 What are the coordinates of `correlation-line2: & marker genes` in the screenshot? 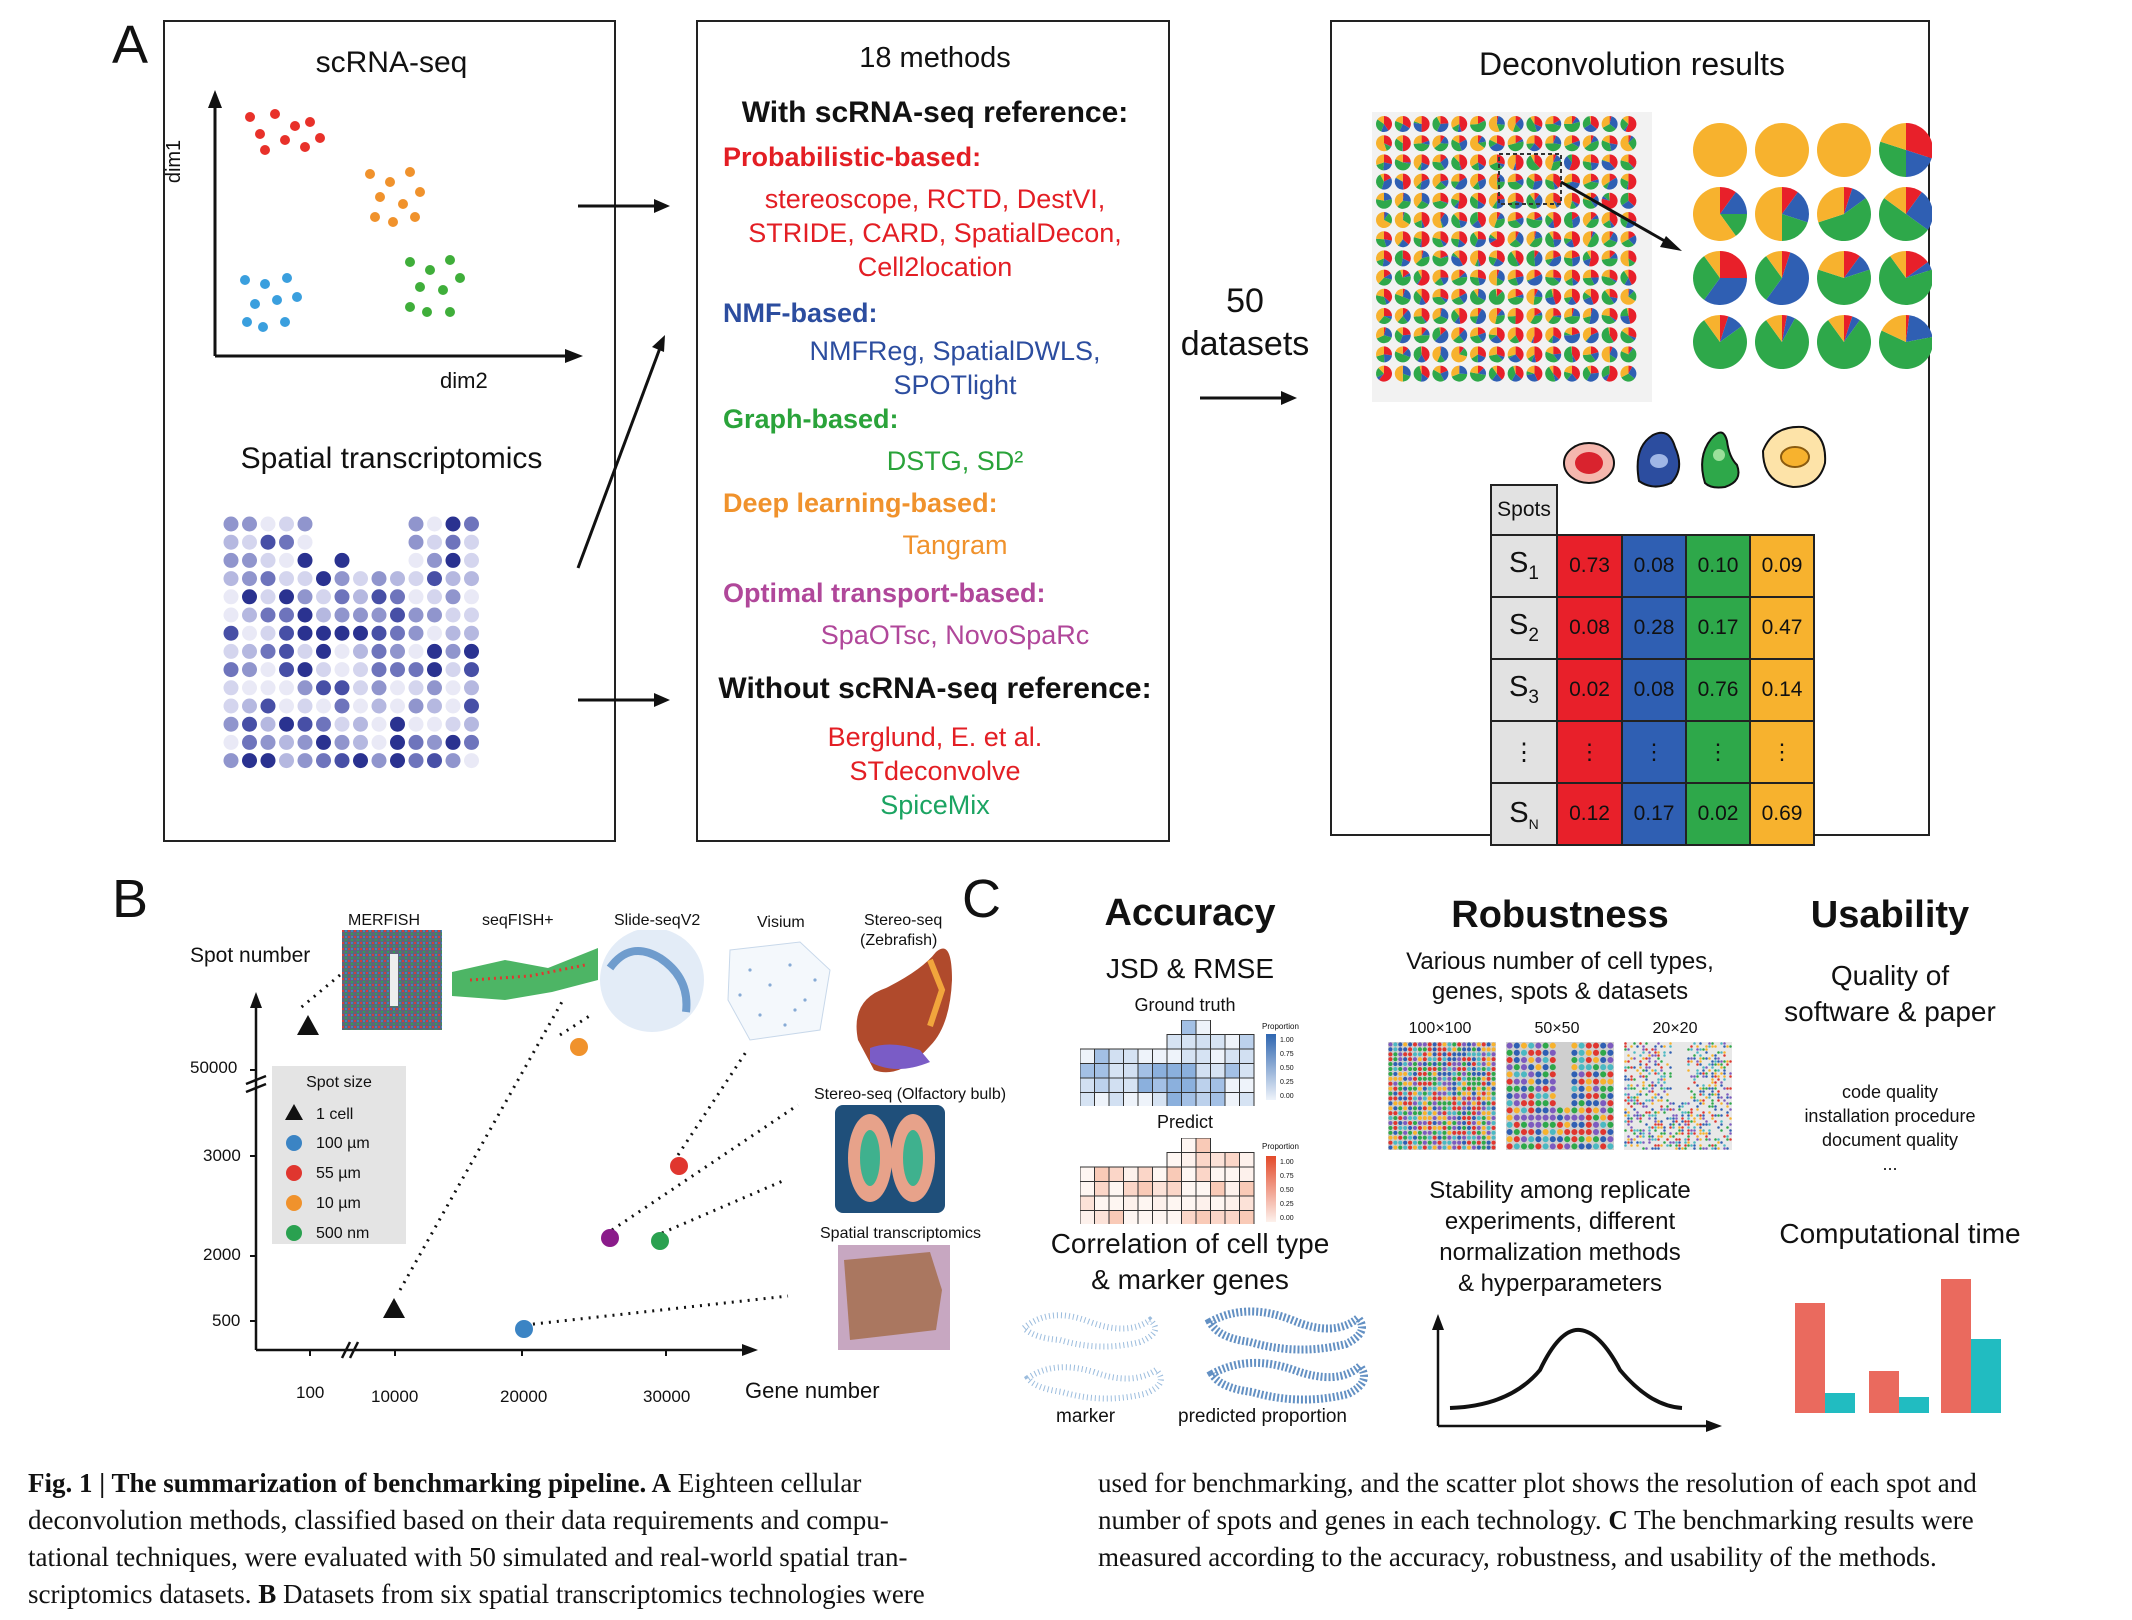 It's located at (1190, 1279).